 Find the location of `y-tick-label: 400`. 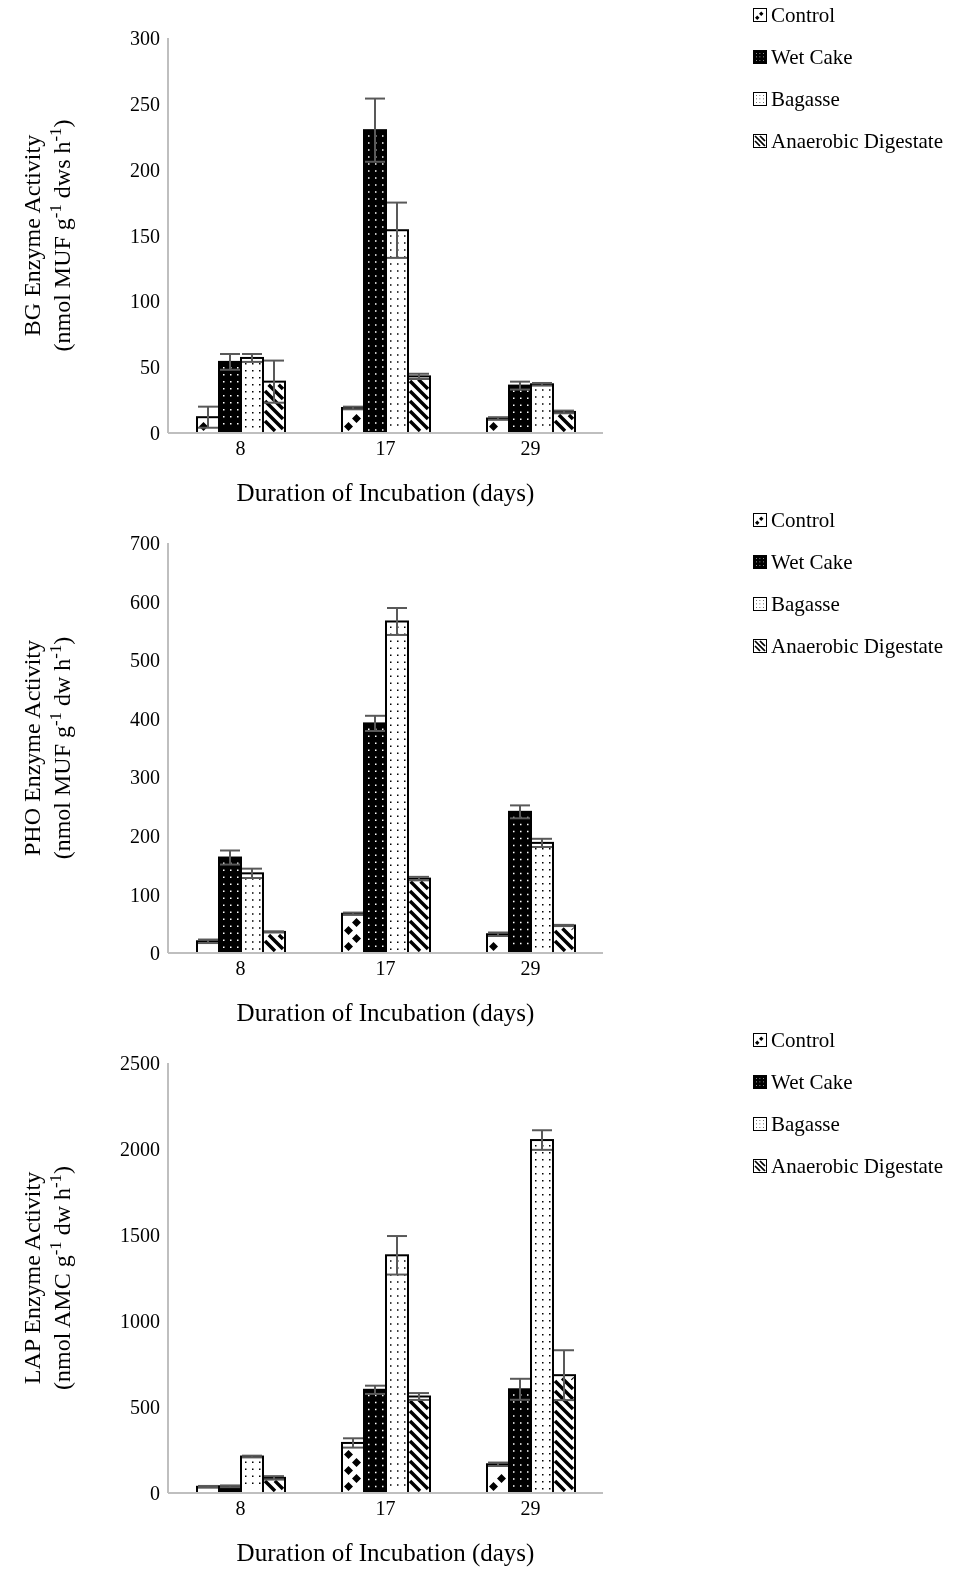

y-tick-label: 400 is located at coordinates (145, 718).